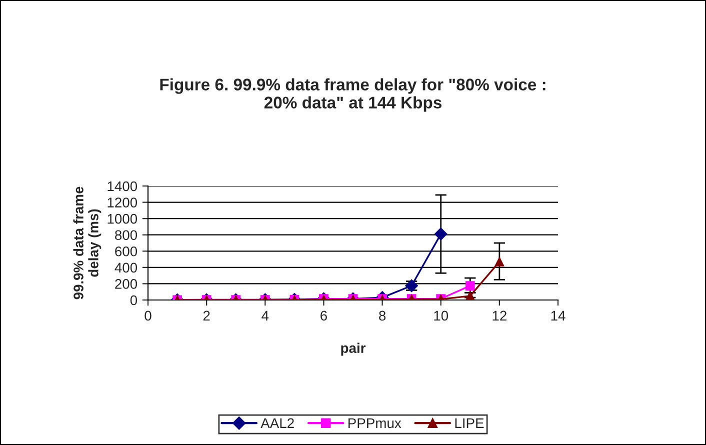 The width and height of the screenshot is (706, 445). Describe the element at coordinates (469, 423) in the screenshot. I see `legend-label: LIPE` at that location.